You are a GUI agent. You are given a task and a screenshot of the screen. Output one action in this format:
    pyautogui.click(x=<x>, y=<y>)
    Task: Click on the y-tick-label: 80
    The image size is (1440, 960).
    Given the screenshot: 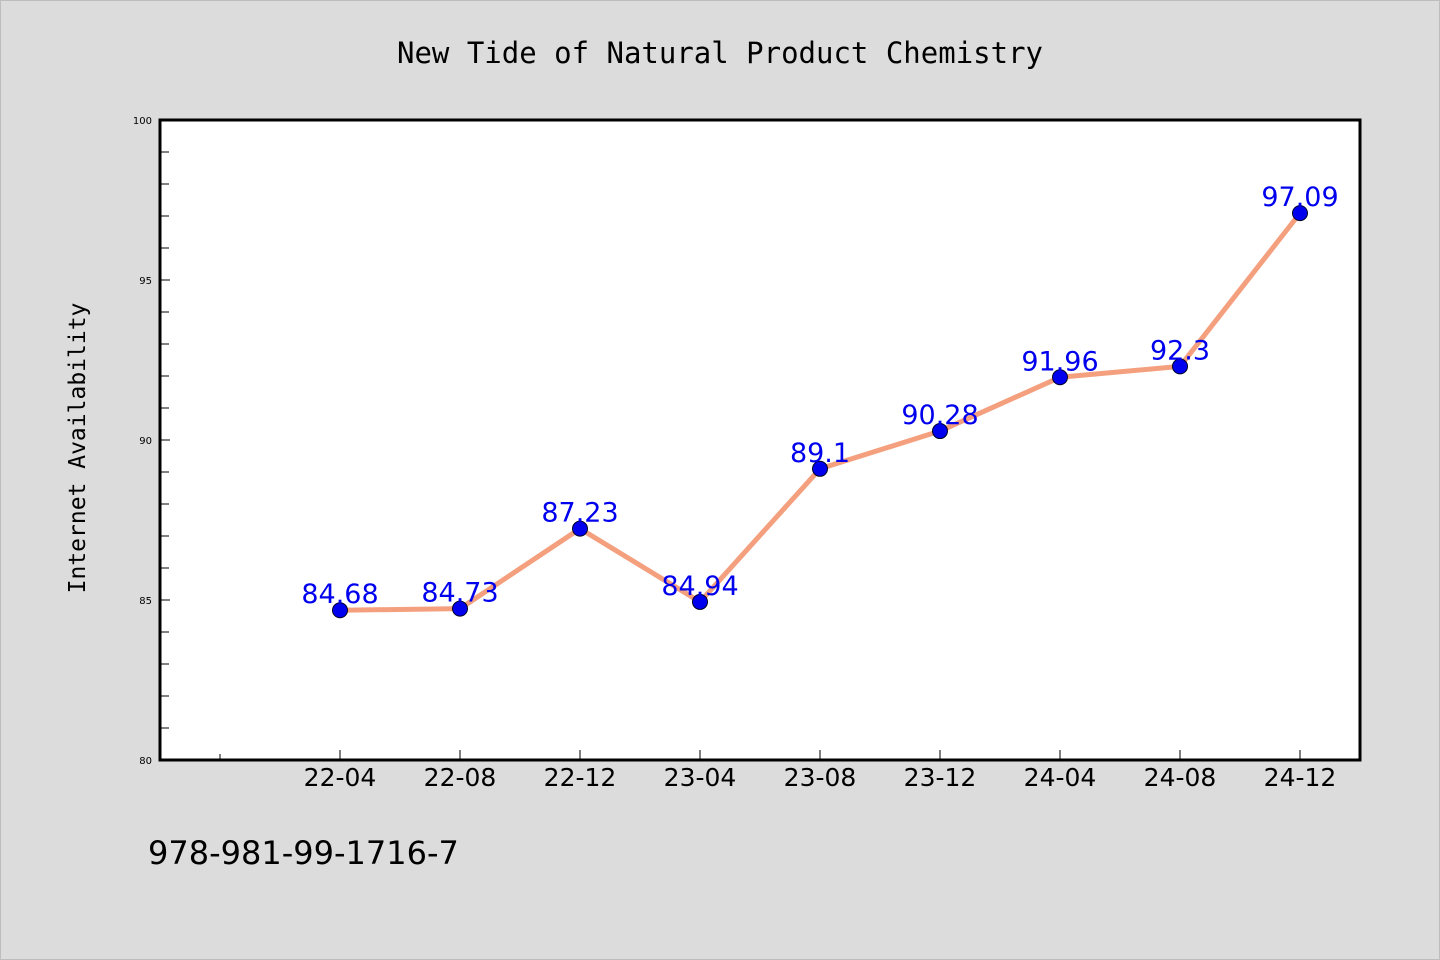 What is the action you would take?
    pyautogui.click(x=145, y=761)
    